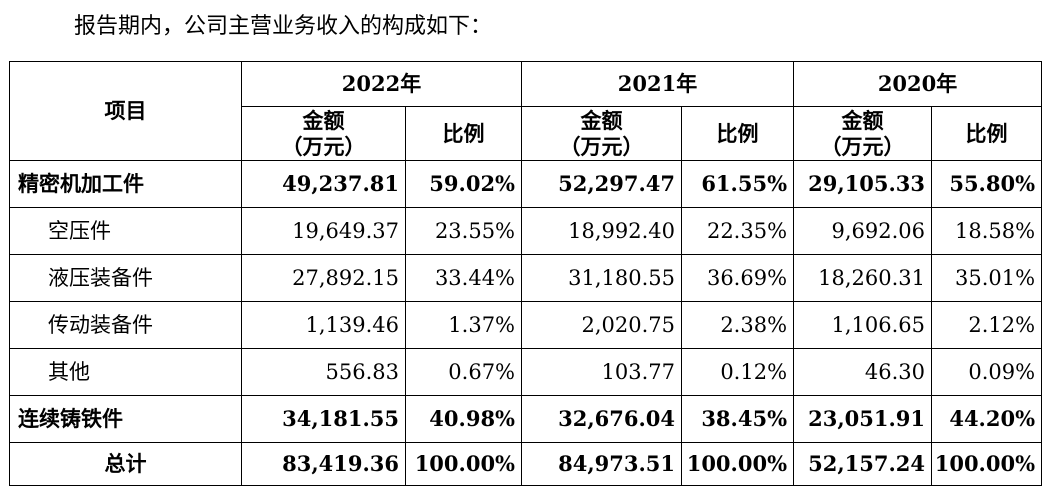 The width and height of the screenshot is (1051, 491). What do you see at coordinates (918, 84) in the screenshot?
I see `year-header-2020: 2020年` at bounding box center [918, 84].